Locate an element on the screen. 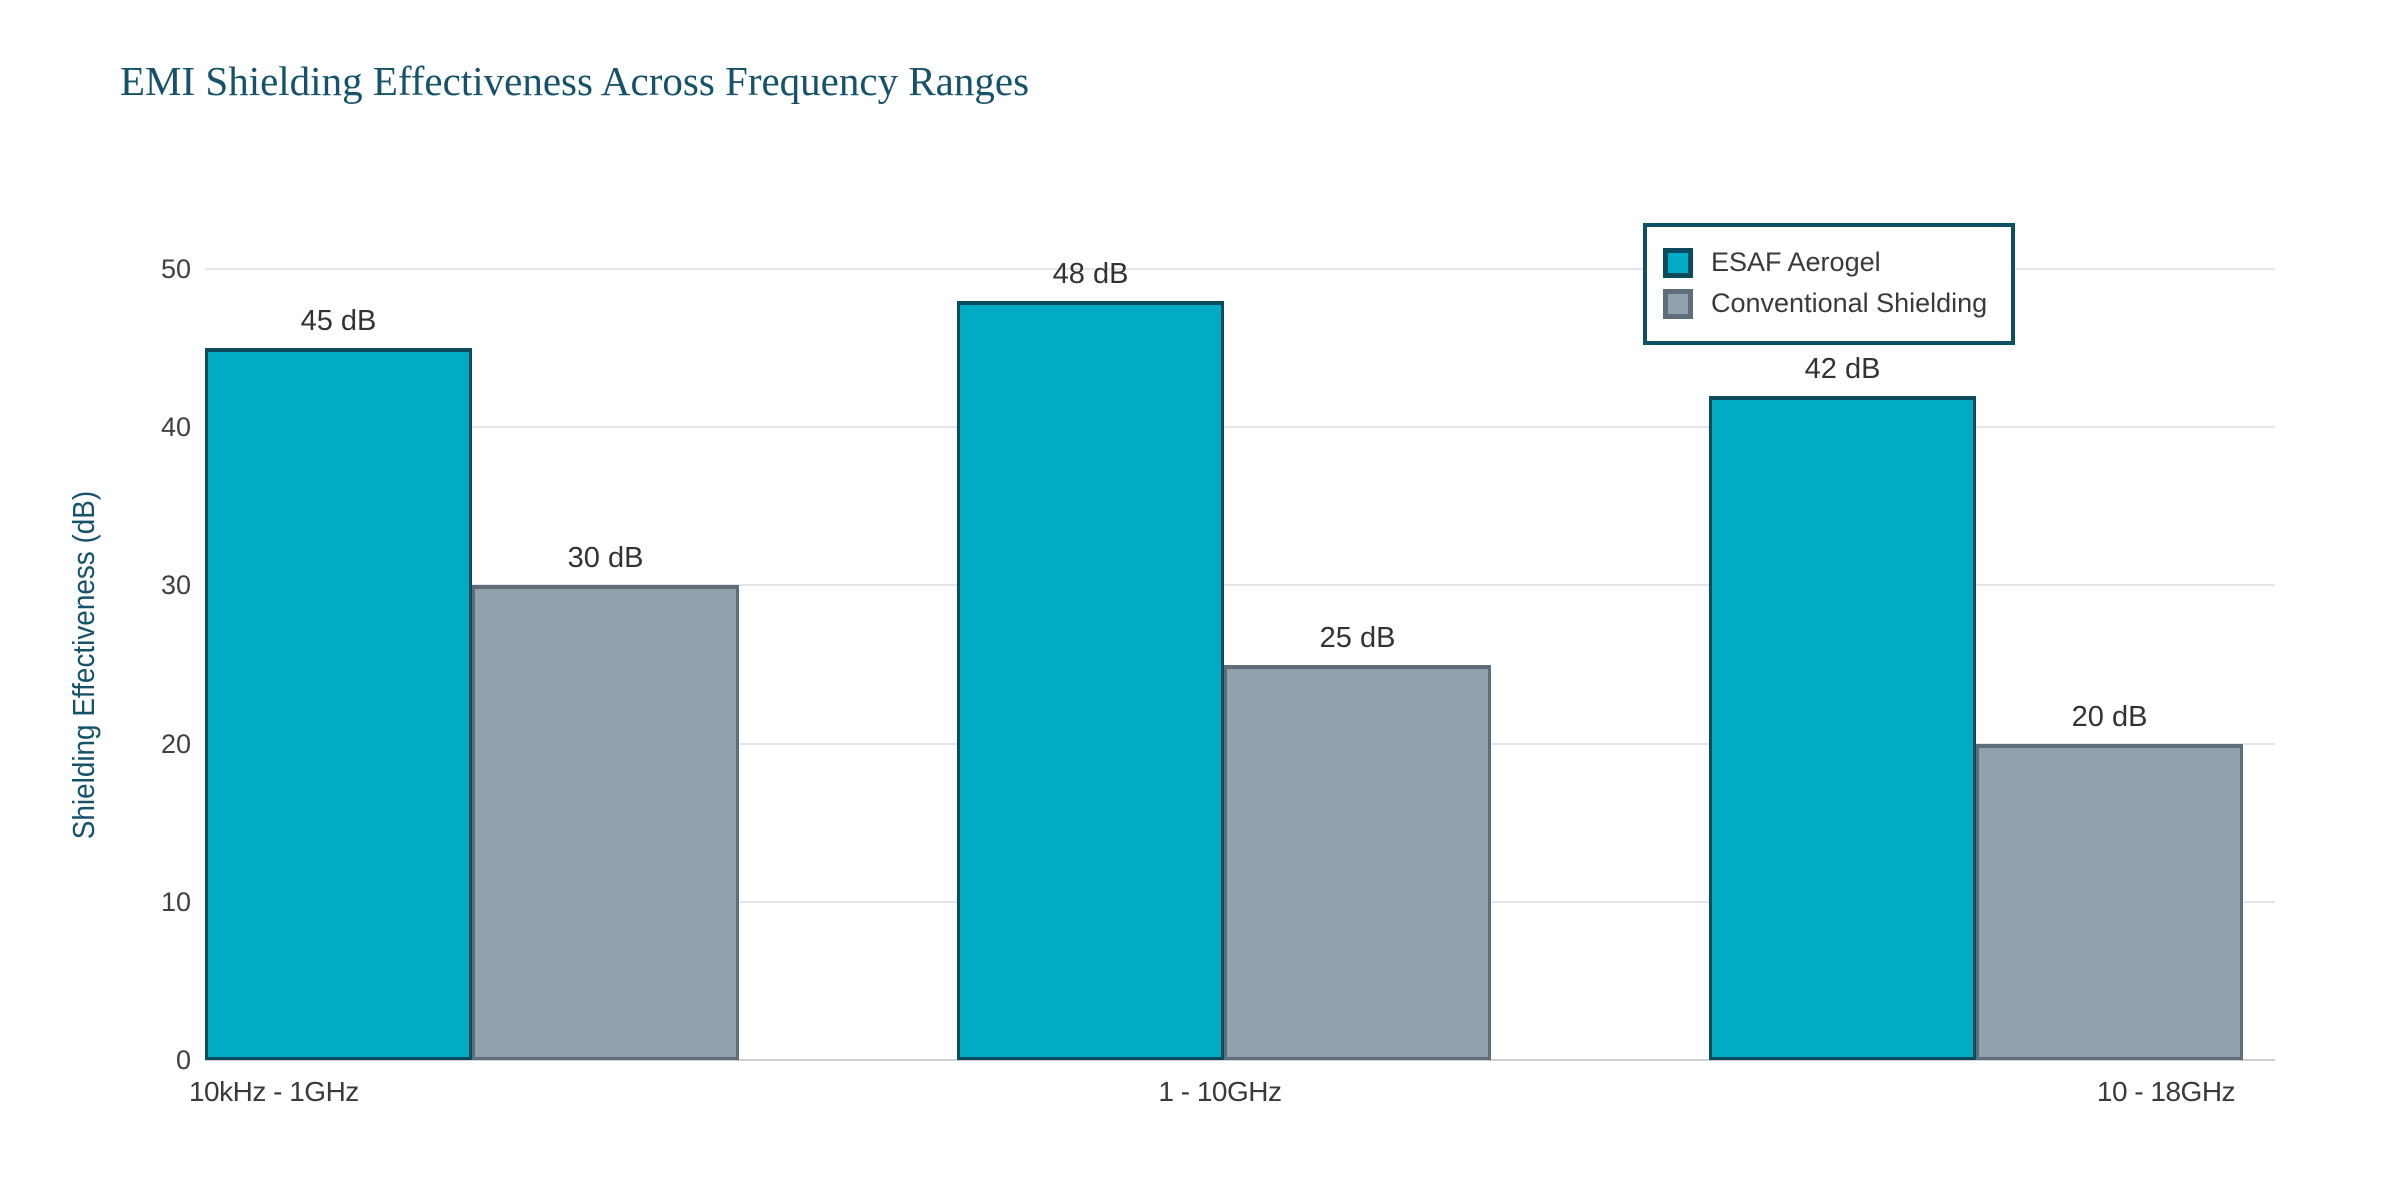 The image size is (2400, 1200). x-category-label: 10kHz - 1GHz is located at coordinates (273, 1091).